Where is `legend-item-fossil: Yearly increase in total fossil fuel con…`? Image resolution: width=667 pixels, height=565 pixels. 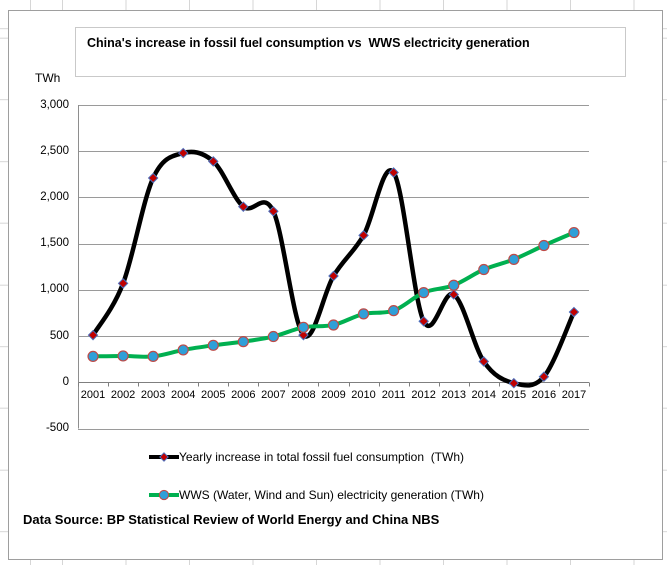
legend-item-fossil: Yearly increase in total fossil fuel con… is located at coordinates (306, 457).